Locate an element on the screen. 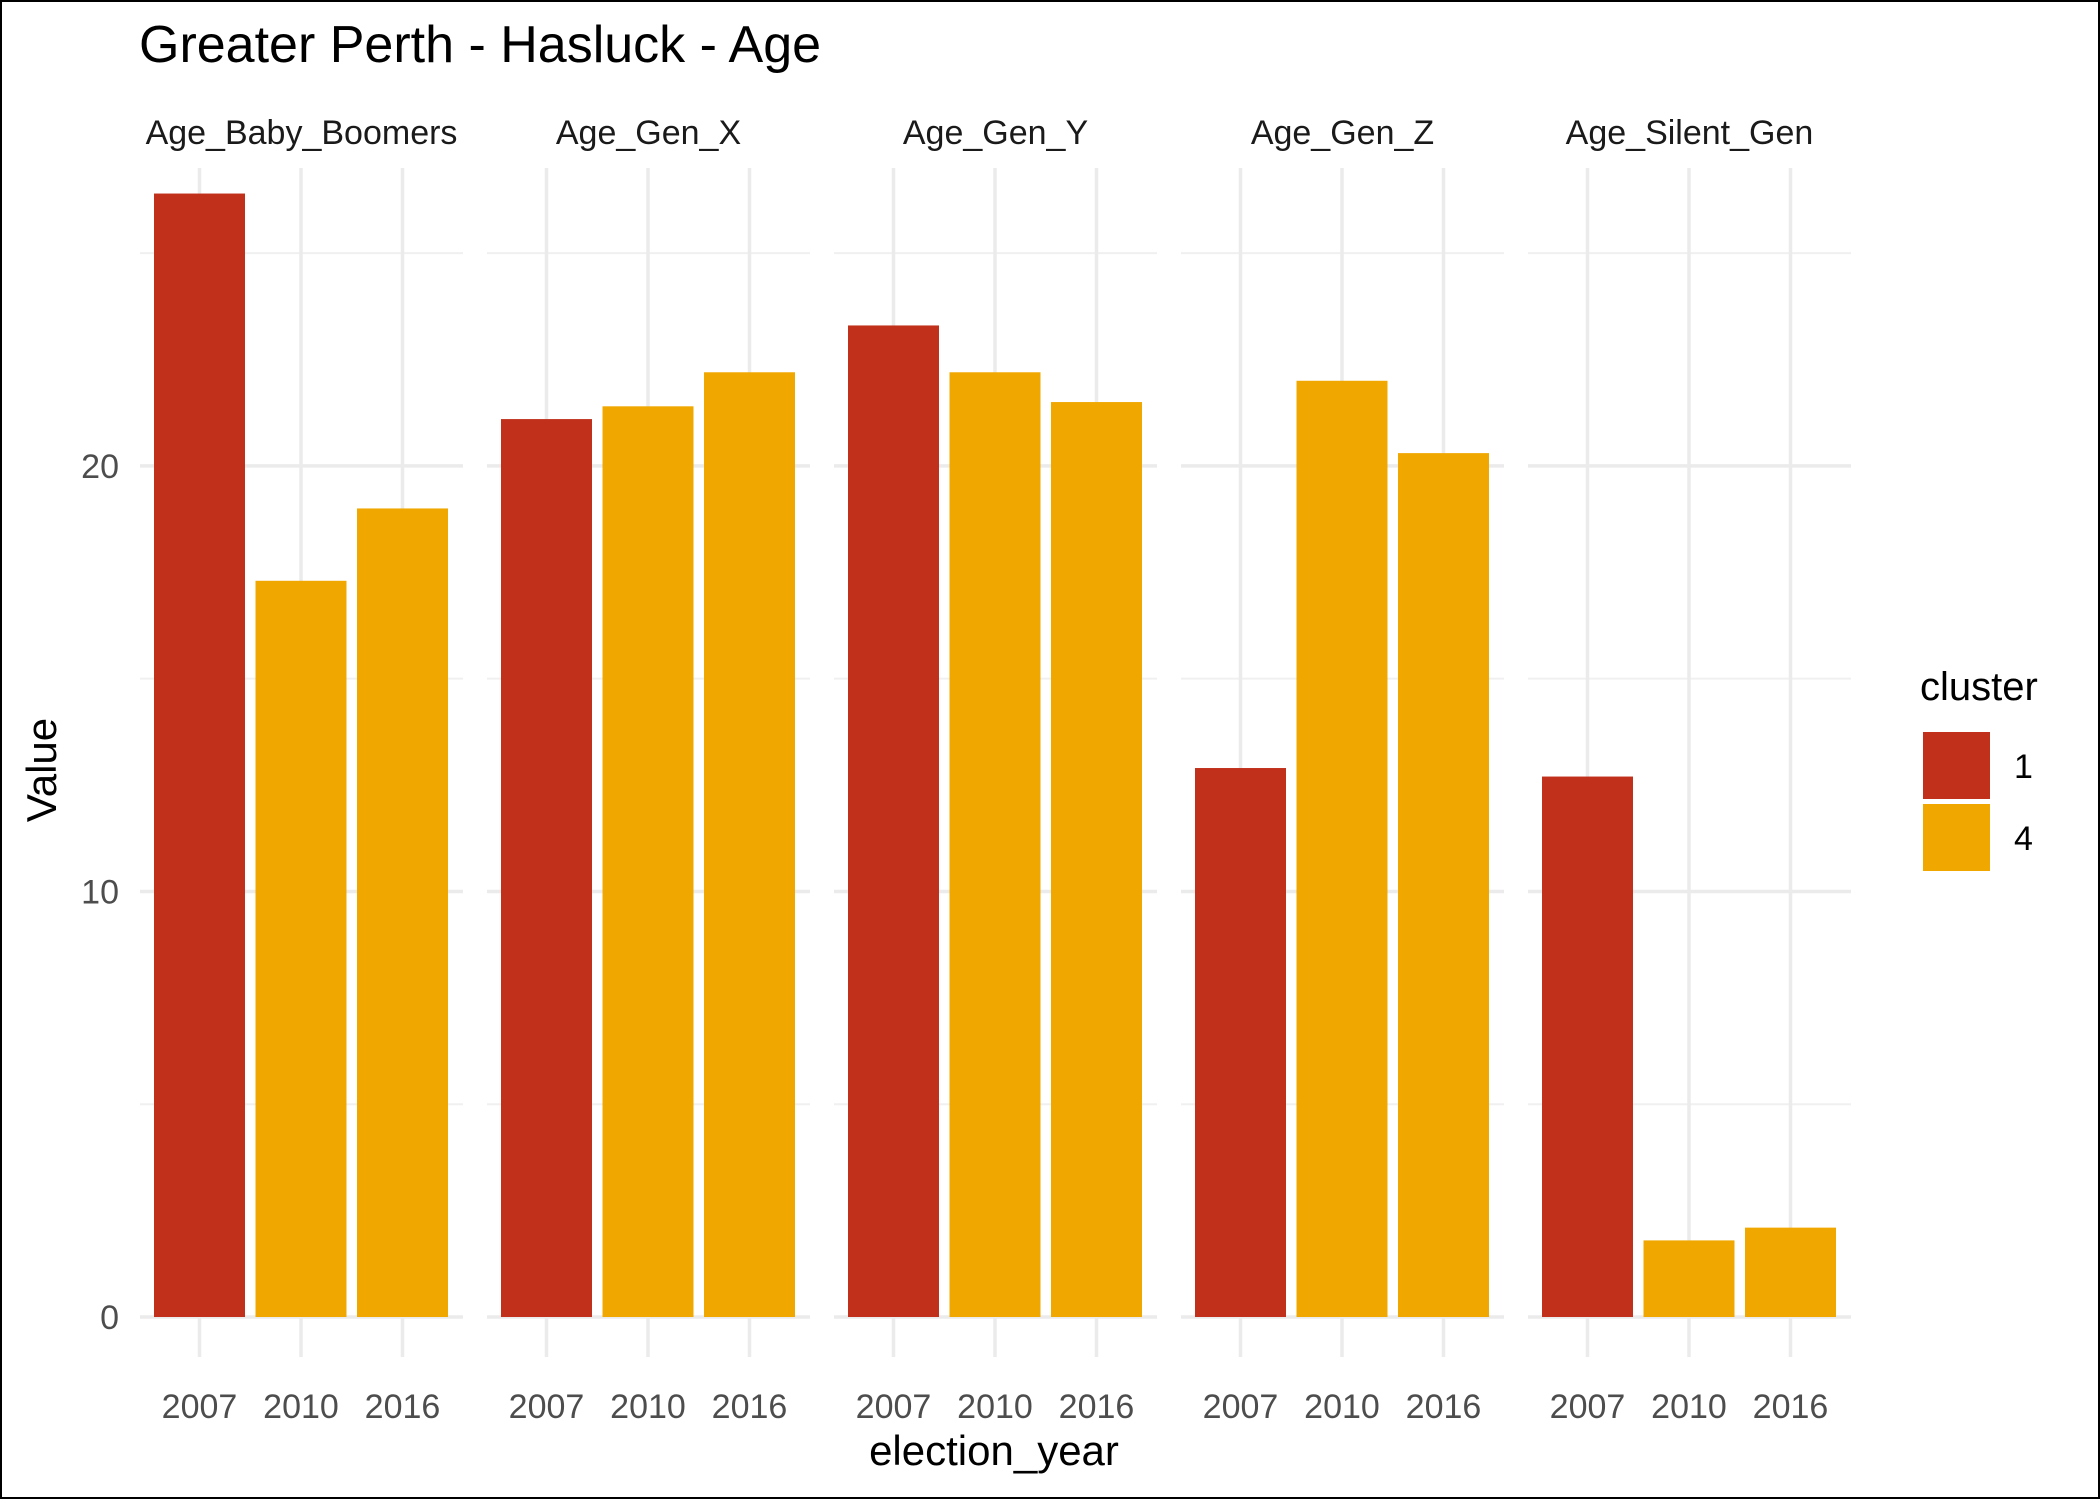 This screenshot has width=2100, height=1499. bar-Age_Silent_Gen-2010 is located at coordinates (1689, 1278).